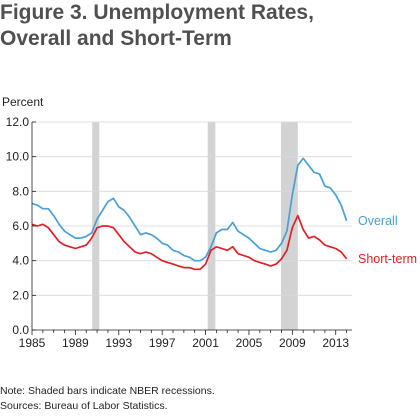  What do you see at coordinates (189, 242) in the screenshot?
I see `series-line-short-term` at bounding box center [189, 242].